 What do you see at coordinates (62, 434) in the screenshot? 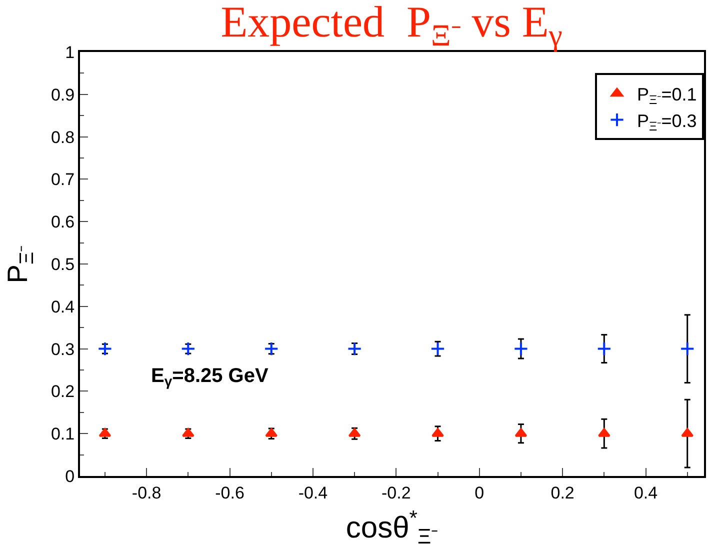
I see `y-tick-label: 0.1` at bounding box center [62, 434].